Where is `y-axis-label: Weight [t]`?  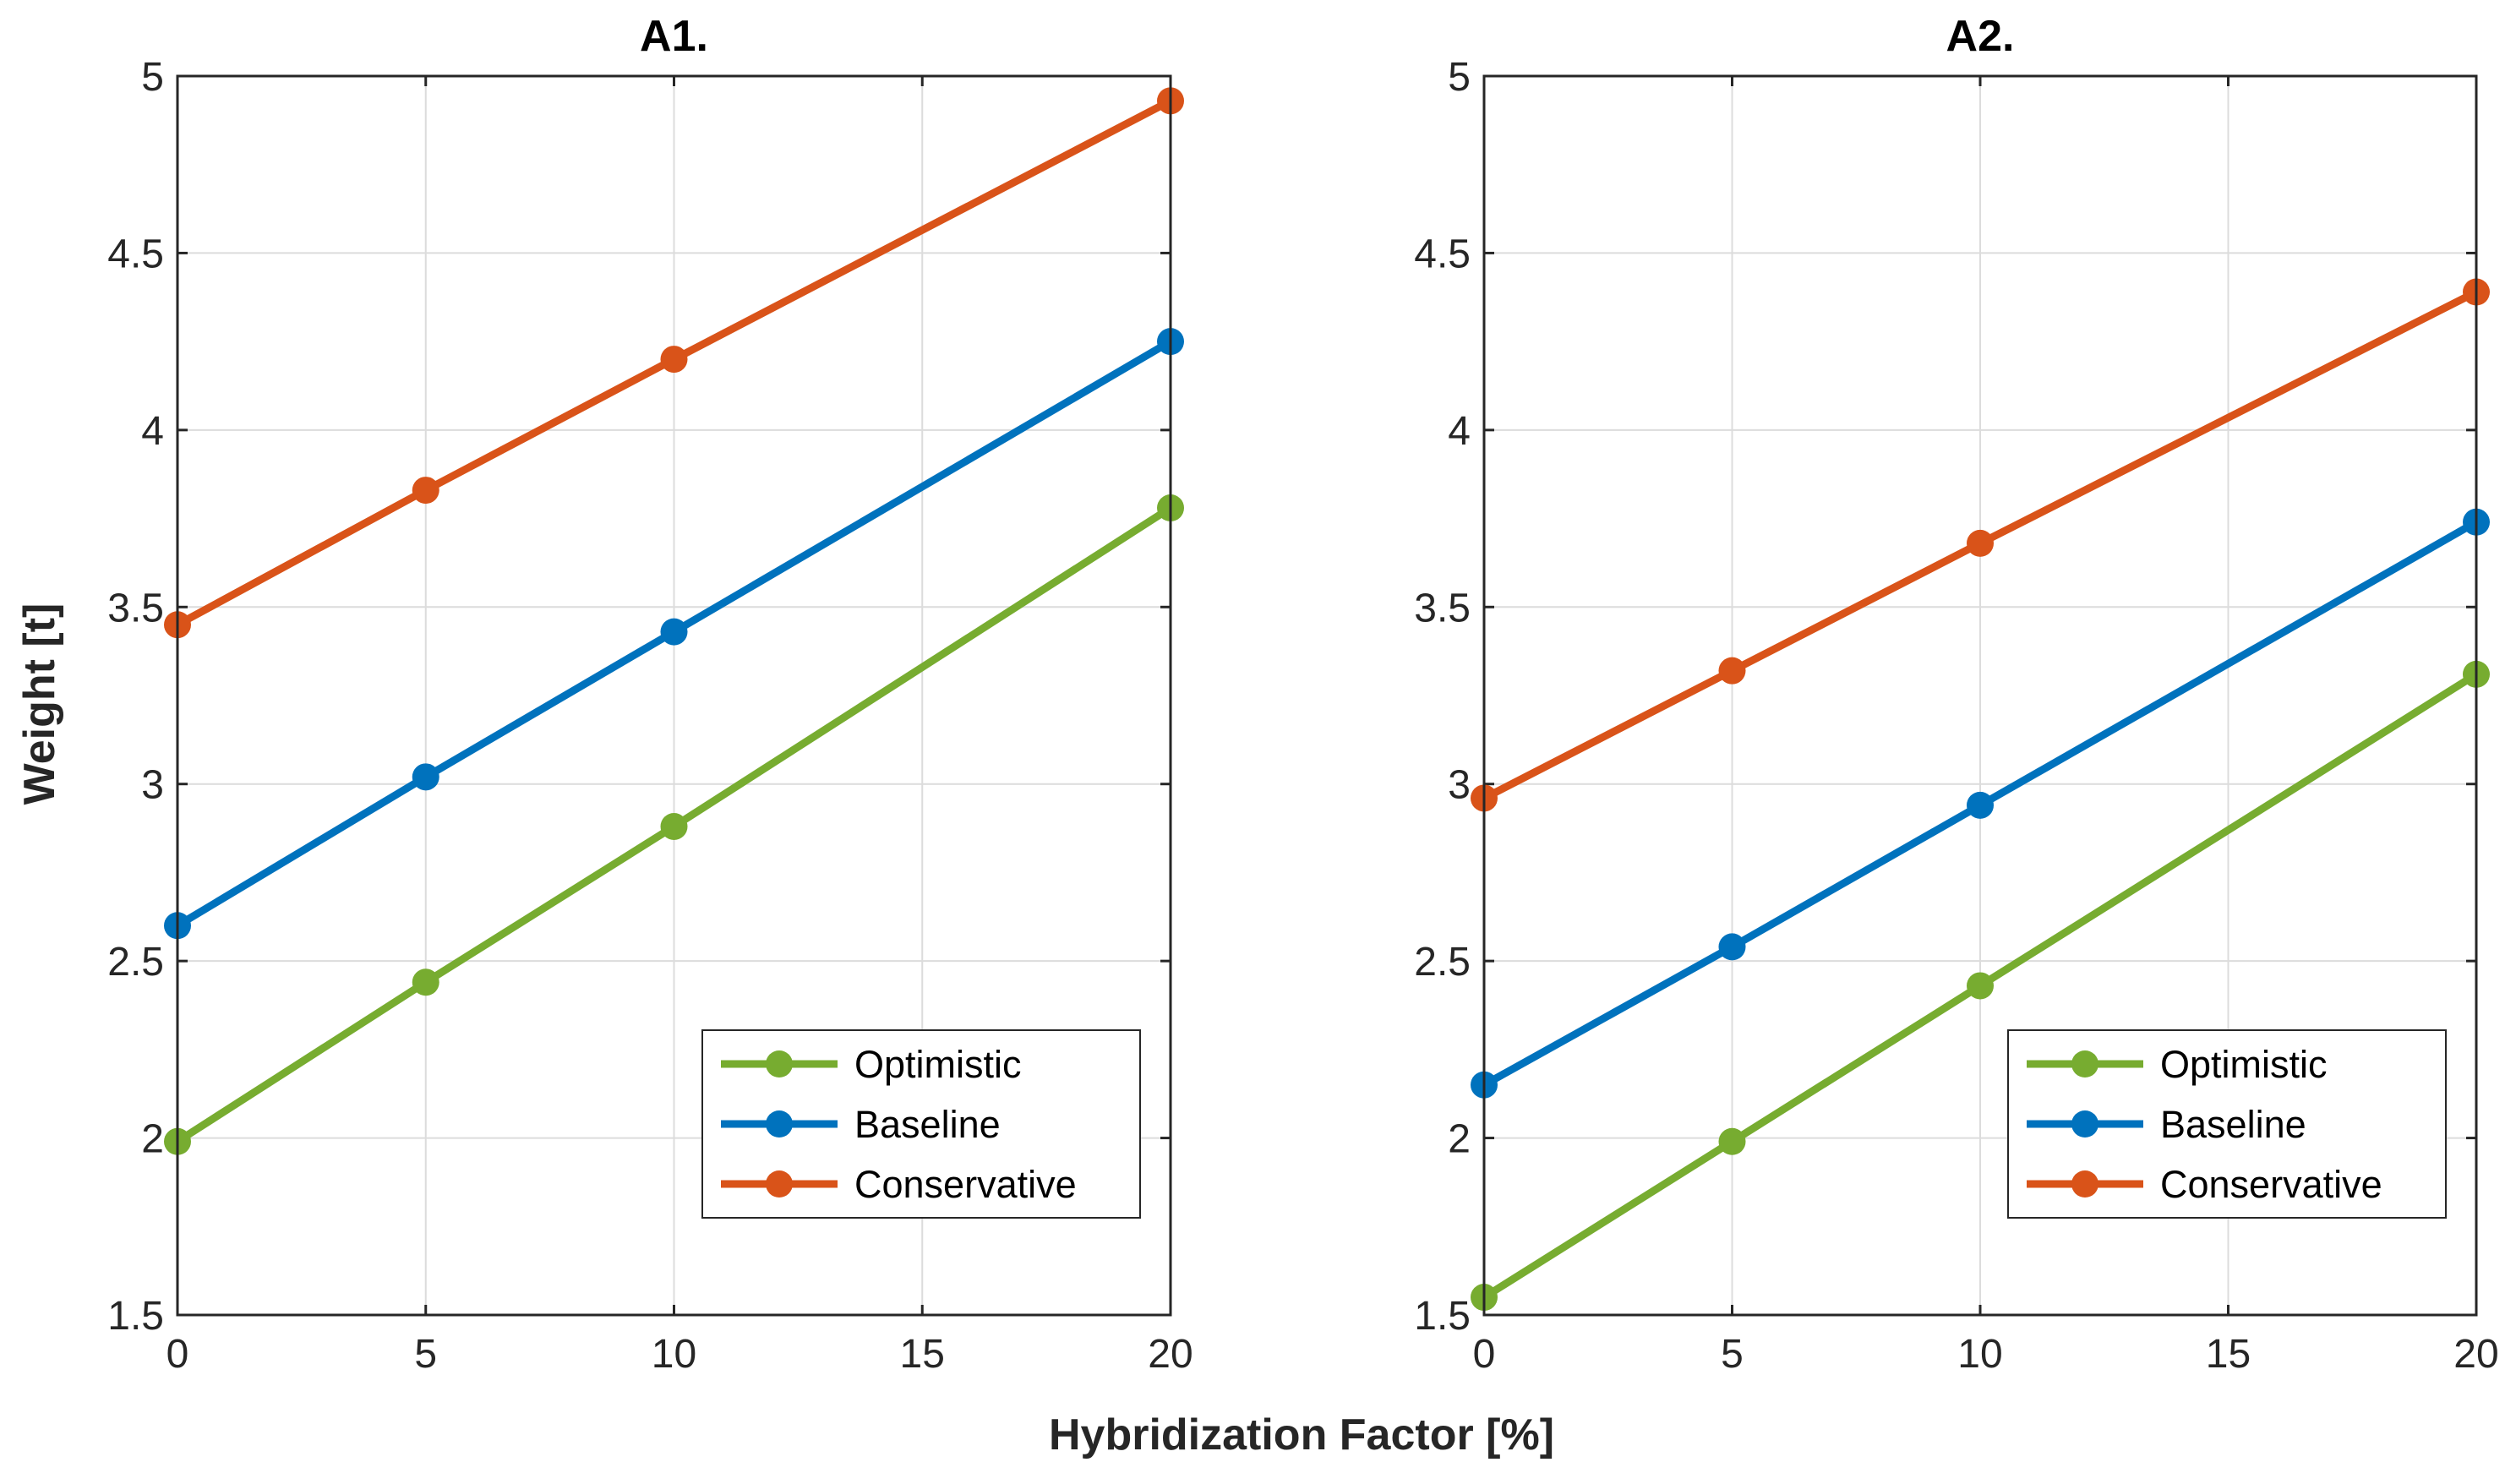 y-axis-label: Weight [t] is located at coordinates (39, 704).